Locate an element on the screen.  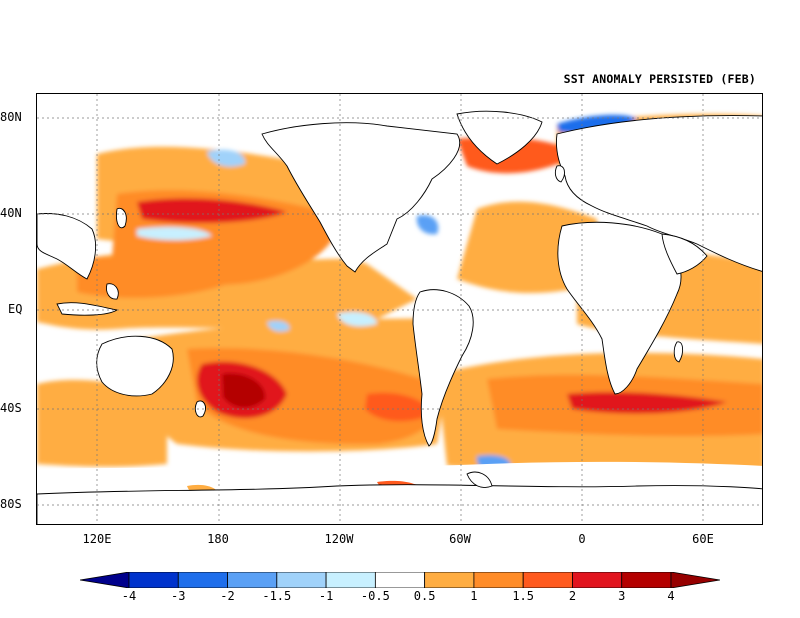
colorbar-tick-label: 4 is located at coordinates (671, 596).